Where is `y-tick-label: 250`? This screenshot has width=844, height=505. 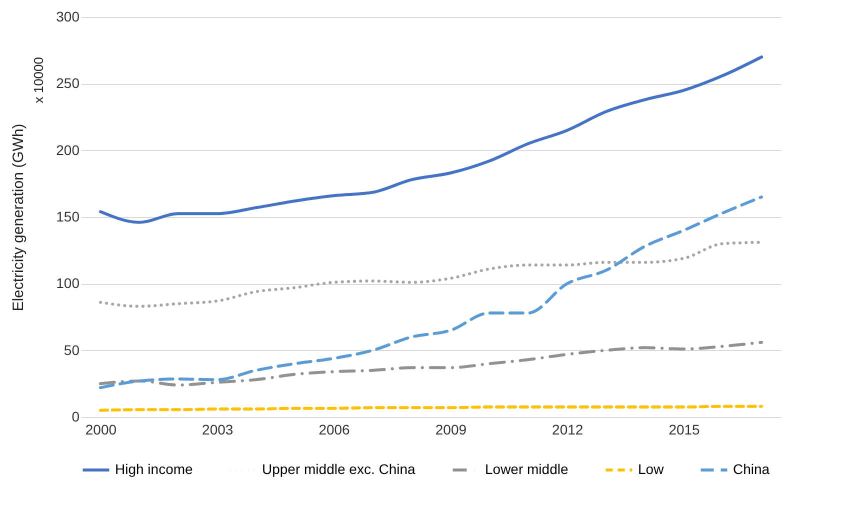 y-tick-label: 250 is located at coordinates (68, 83).